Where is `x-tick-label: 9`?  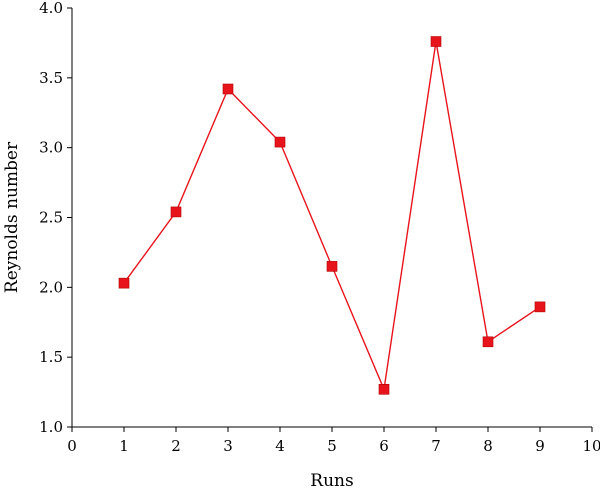
x-tick-label: 9 is located at coordinates (540, 446).